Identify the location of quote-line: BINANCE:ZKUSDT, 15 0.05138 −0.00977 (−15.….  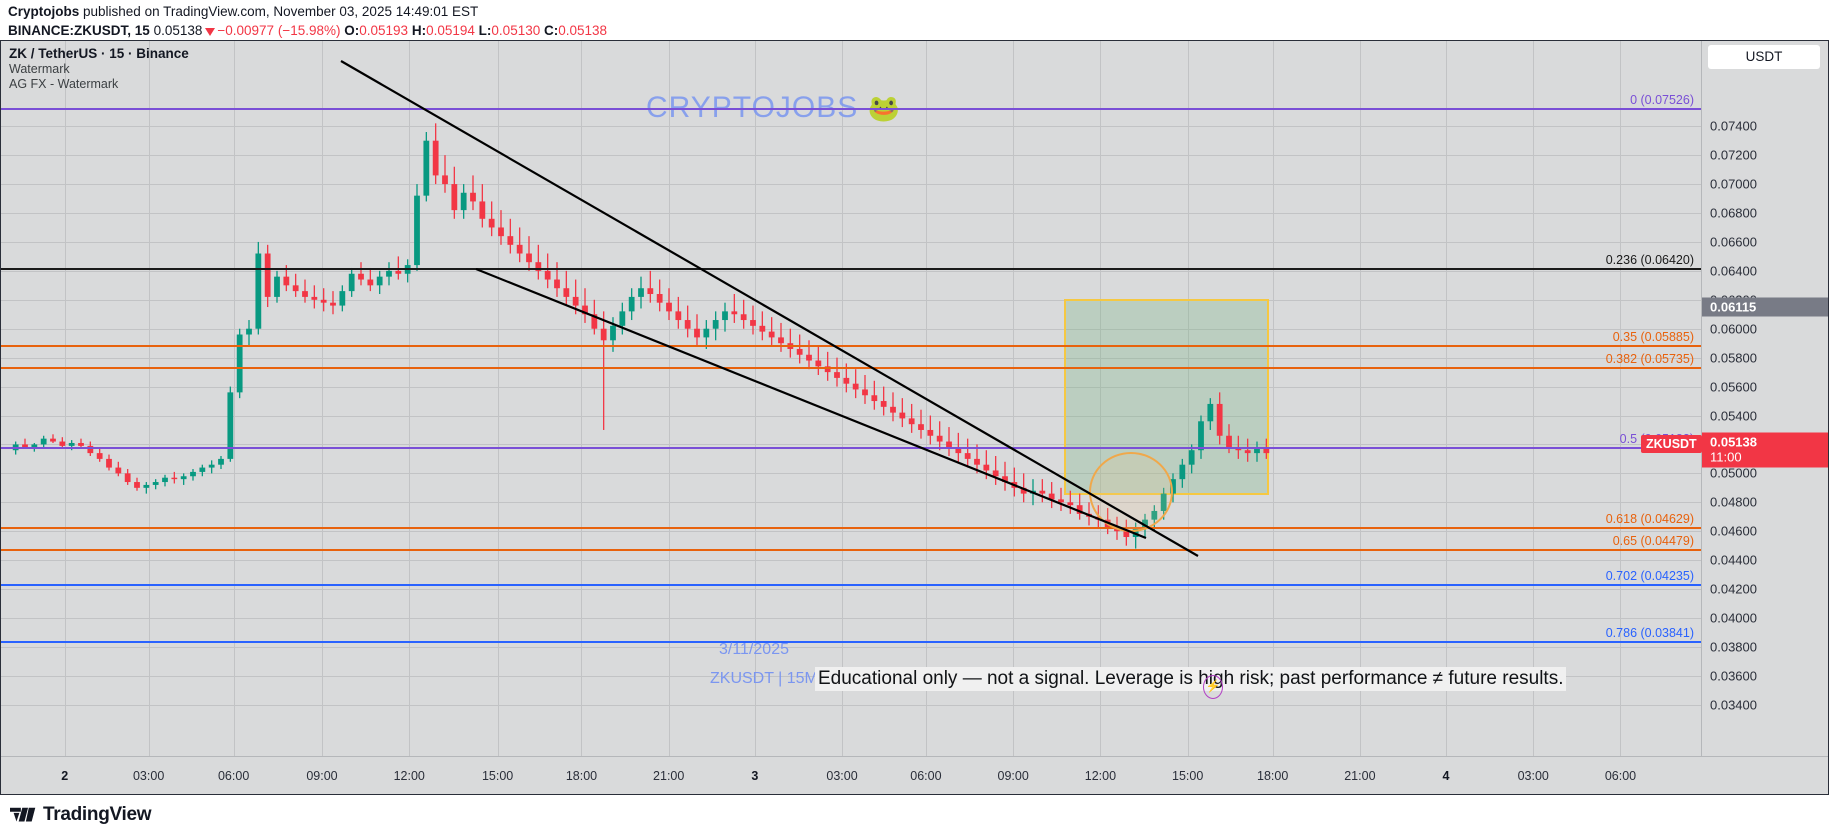
(918, 30).